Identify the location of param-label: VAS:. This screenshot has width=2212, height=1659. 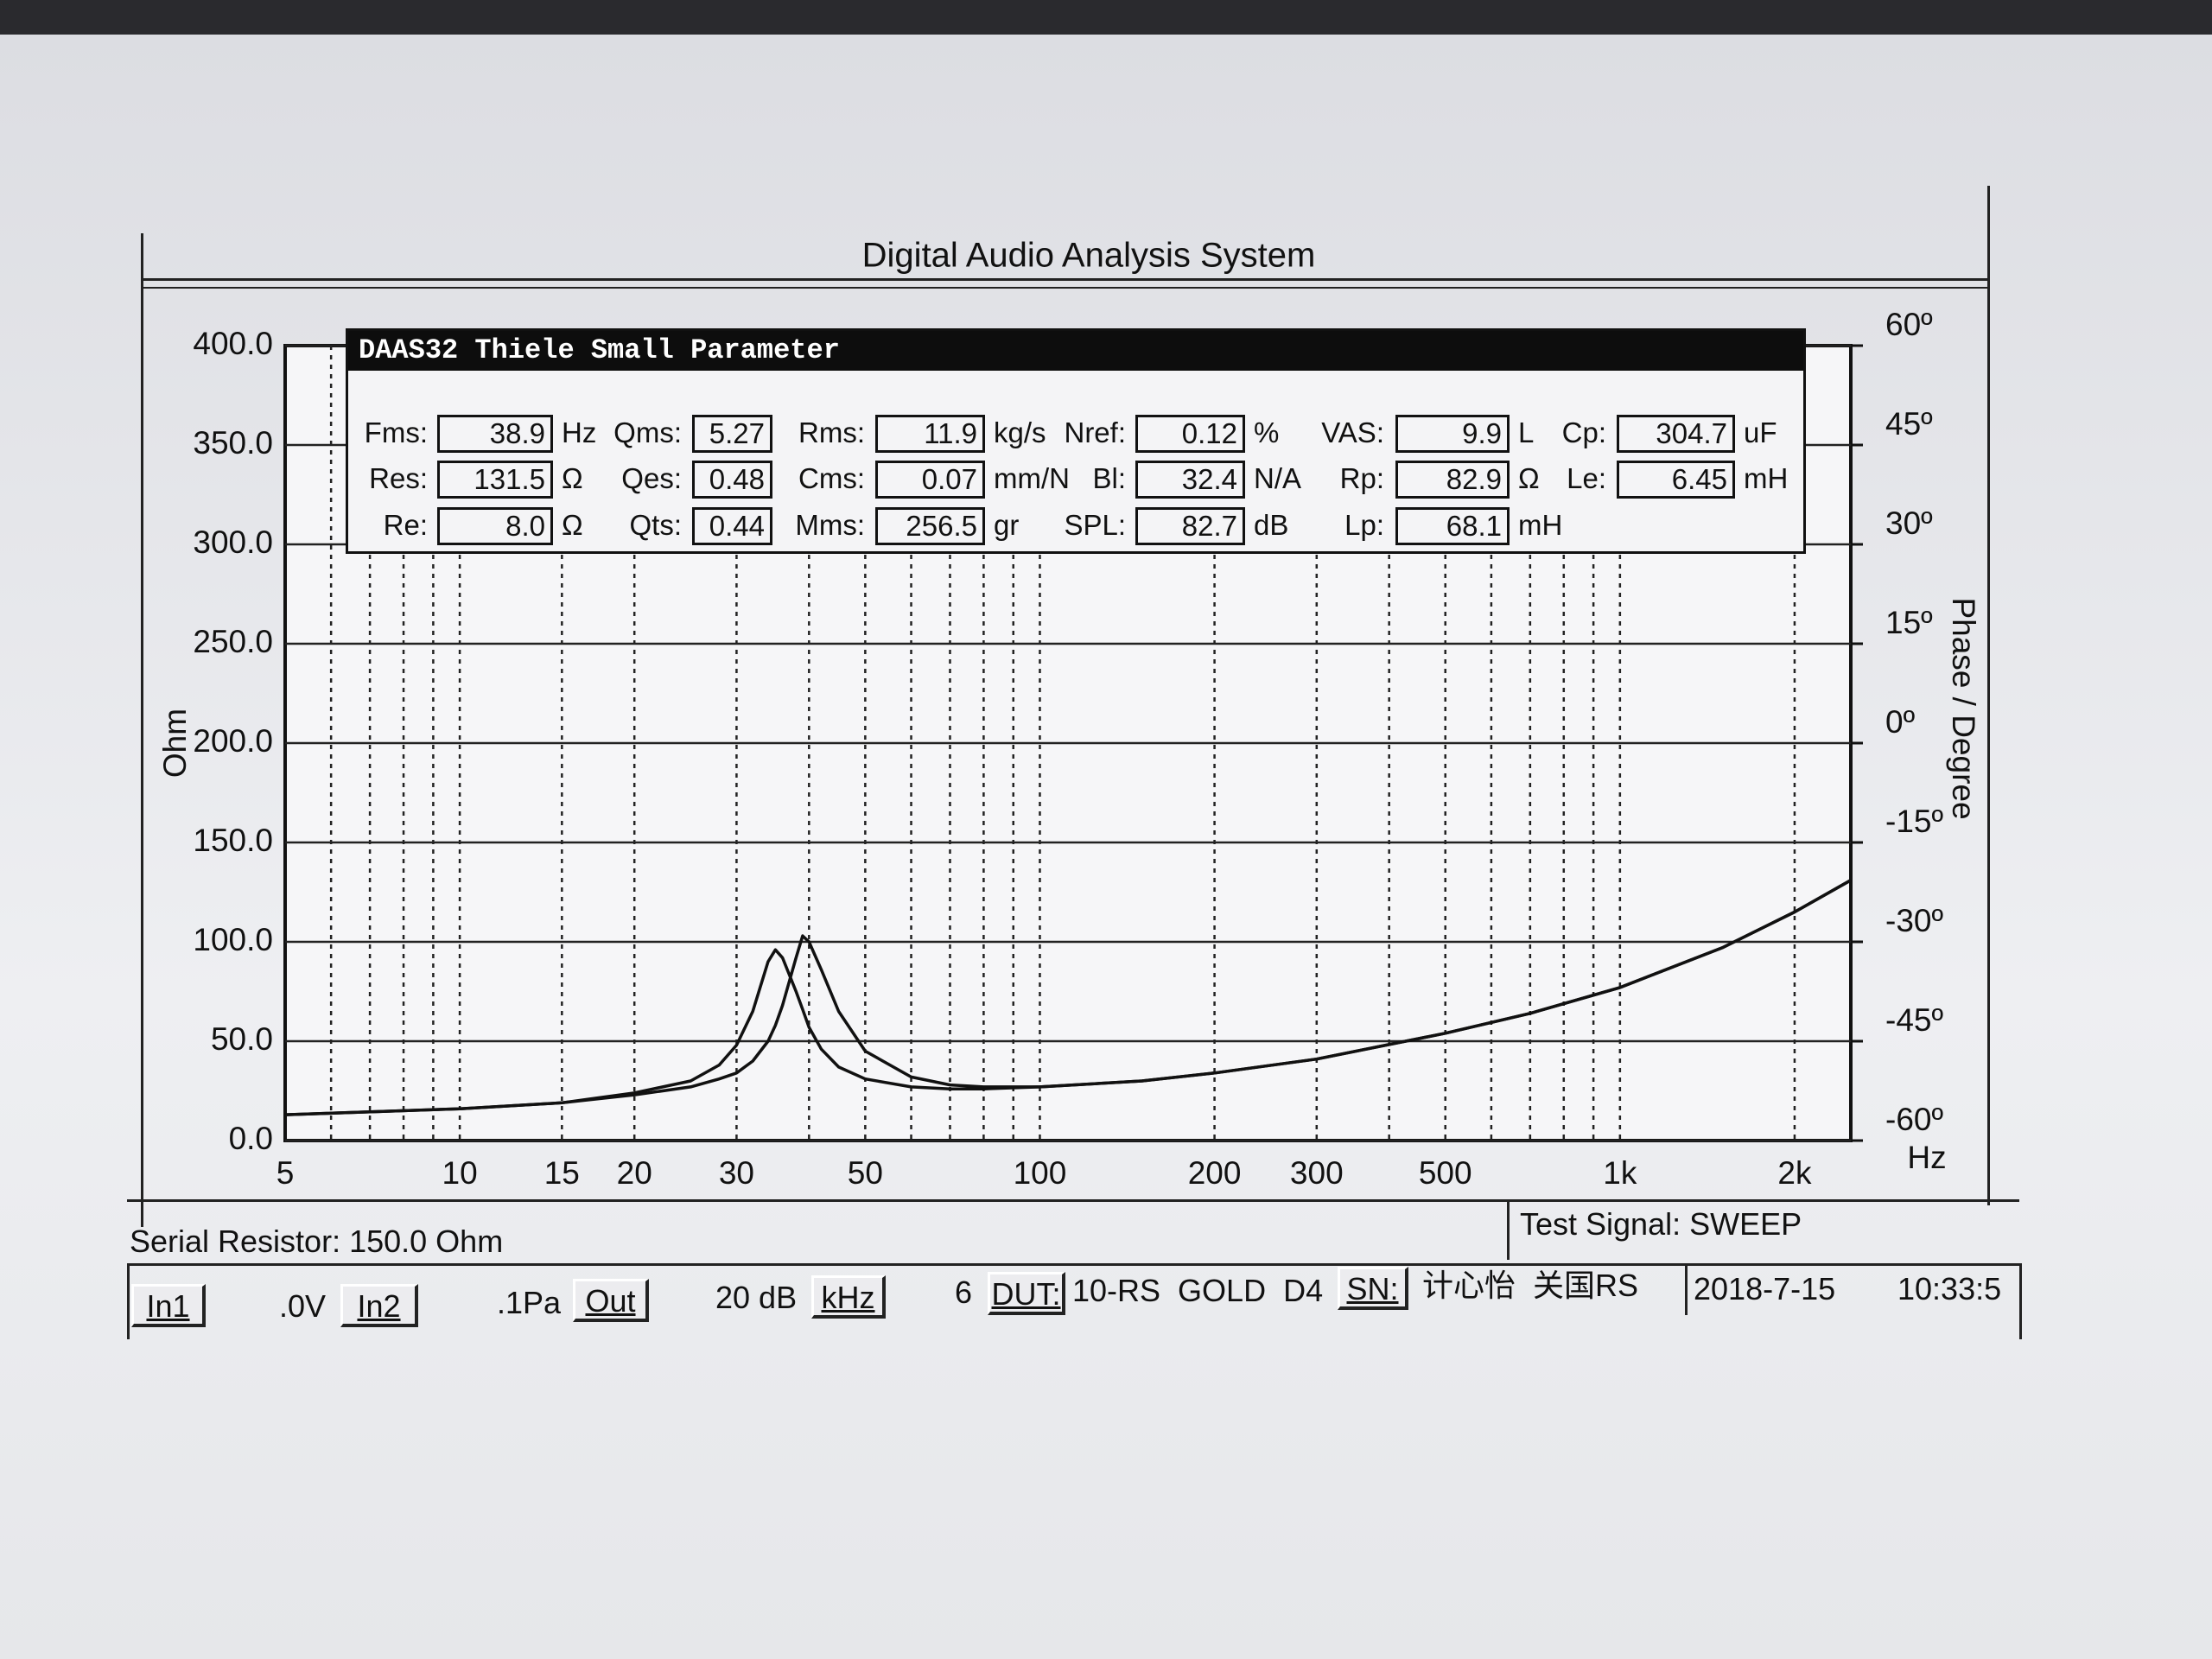
(1352, 432).